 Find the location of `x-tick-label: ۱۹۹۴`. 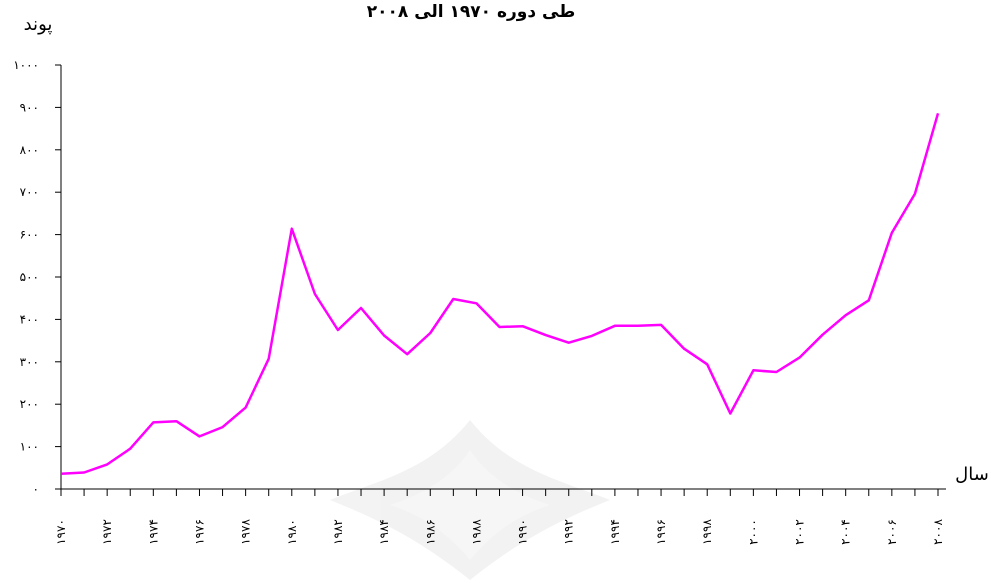

x-tick-label: ۱۹۹۴ is located at coordinates (615, 532).